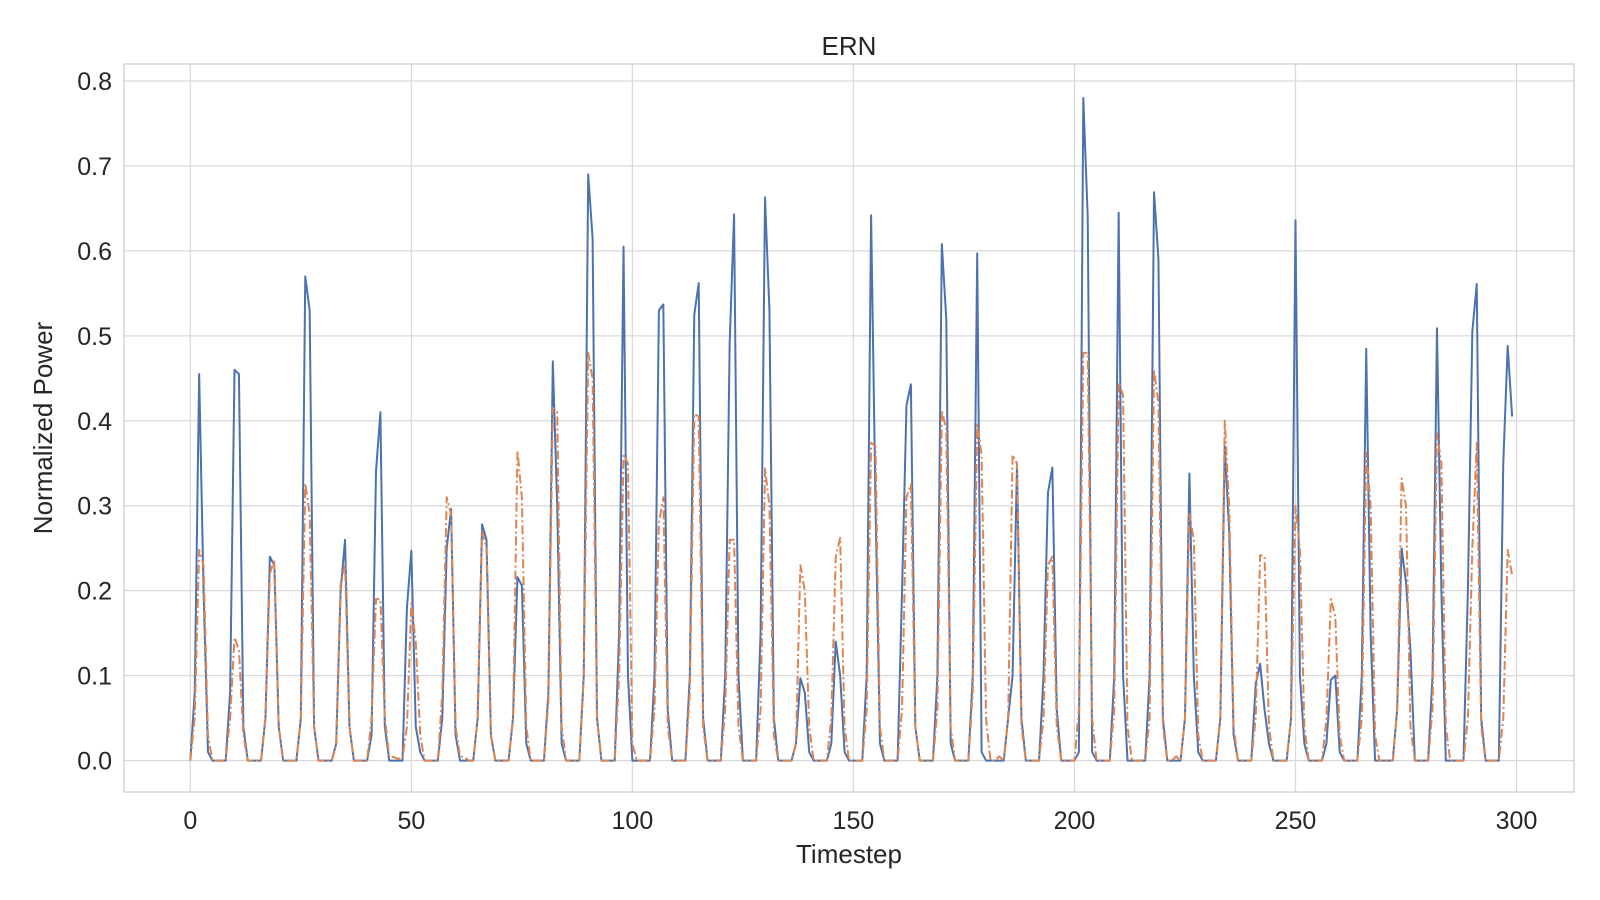 Image resolution: width=1600 pixels, height=900 pixels. Describe the element at coordinates (94, 337) in the screenshot. I see `y-tick-label: 0.5` at that location.